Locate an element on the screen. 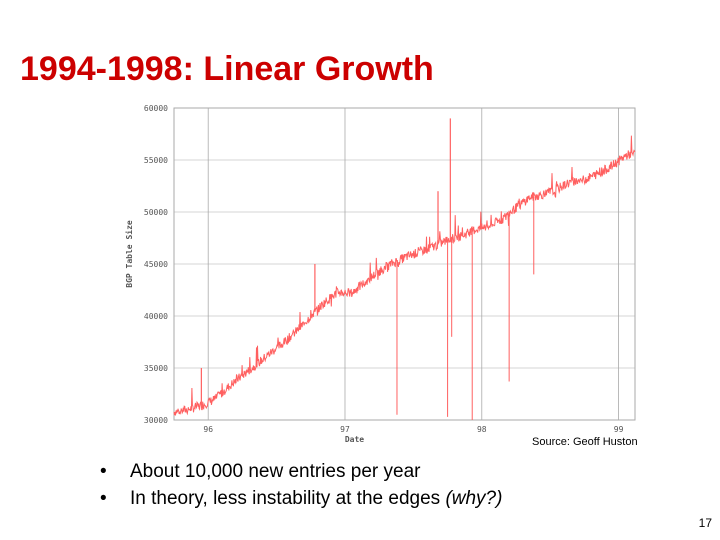 The width and height of the screenshot is (720, 540). y-tick-label: 35000 is located at coordinates (156, 368).